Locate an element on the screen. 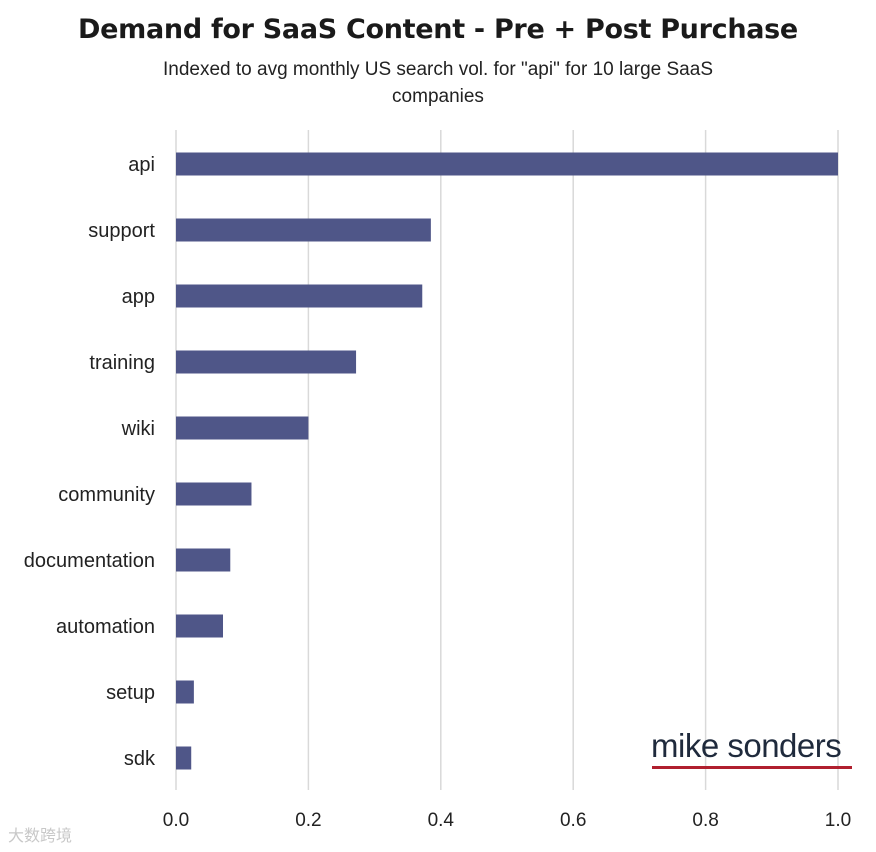  category-label-support: support is located at coordinates (121, 231).